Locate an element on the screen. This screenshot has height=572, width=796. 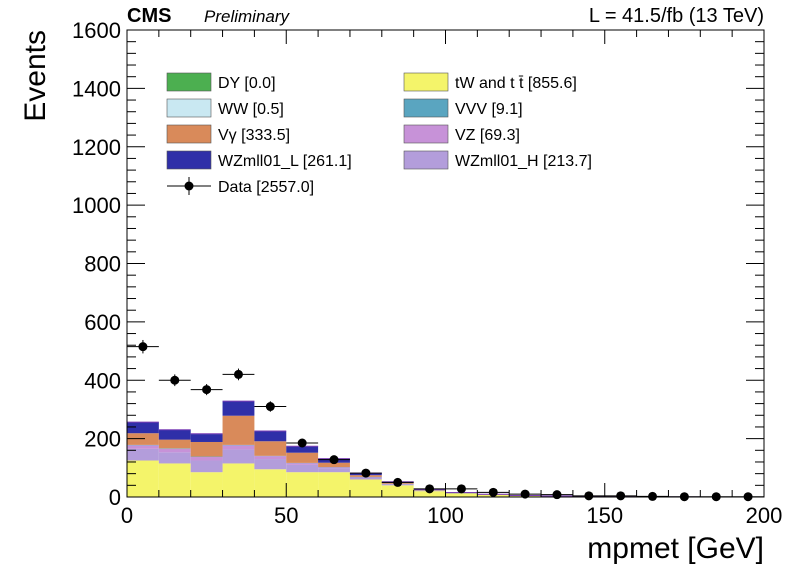
legend-entry-wzmll01-l: WZmll01_L [261.1] is located at coordinates (259, 160).